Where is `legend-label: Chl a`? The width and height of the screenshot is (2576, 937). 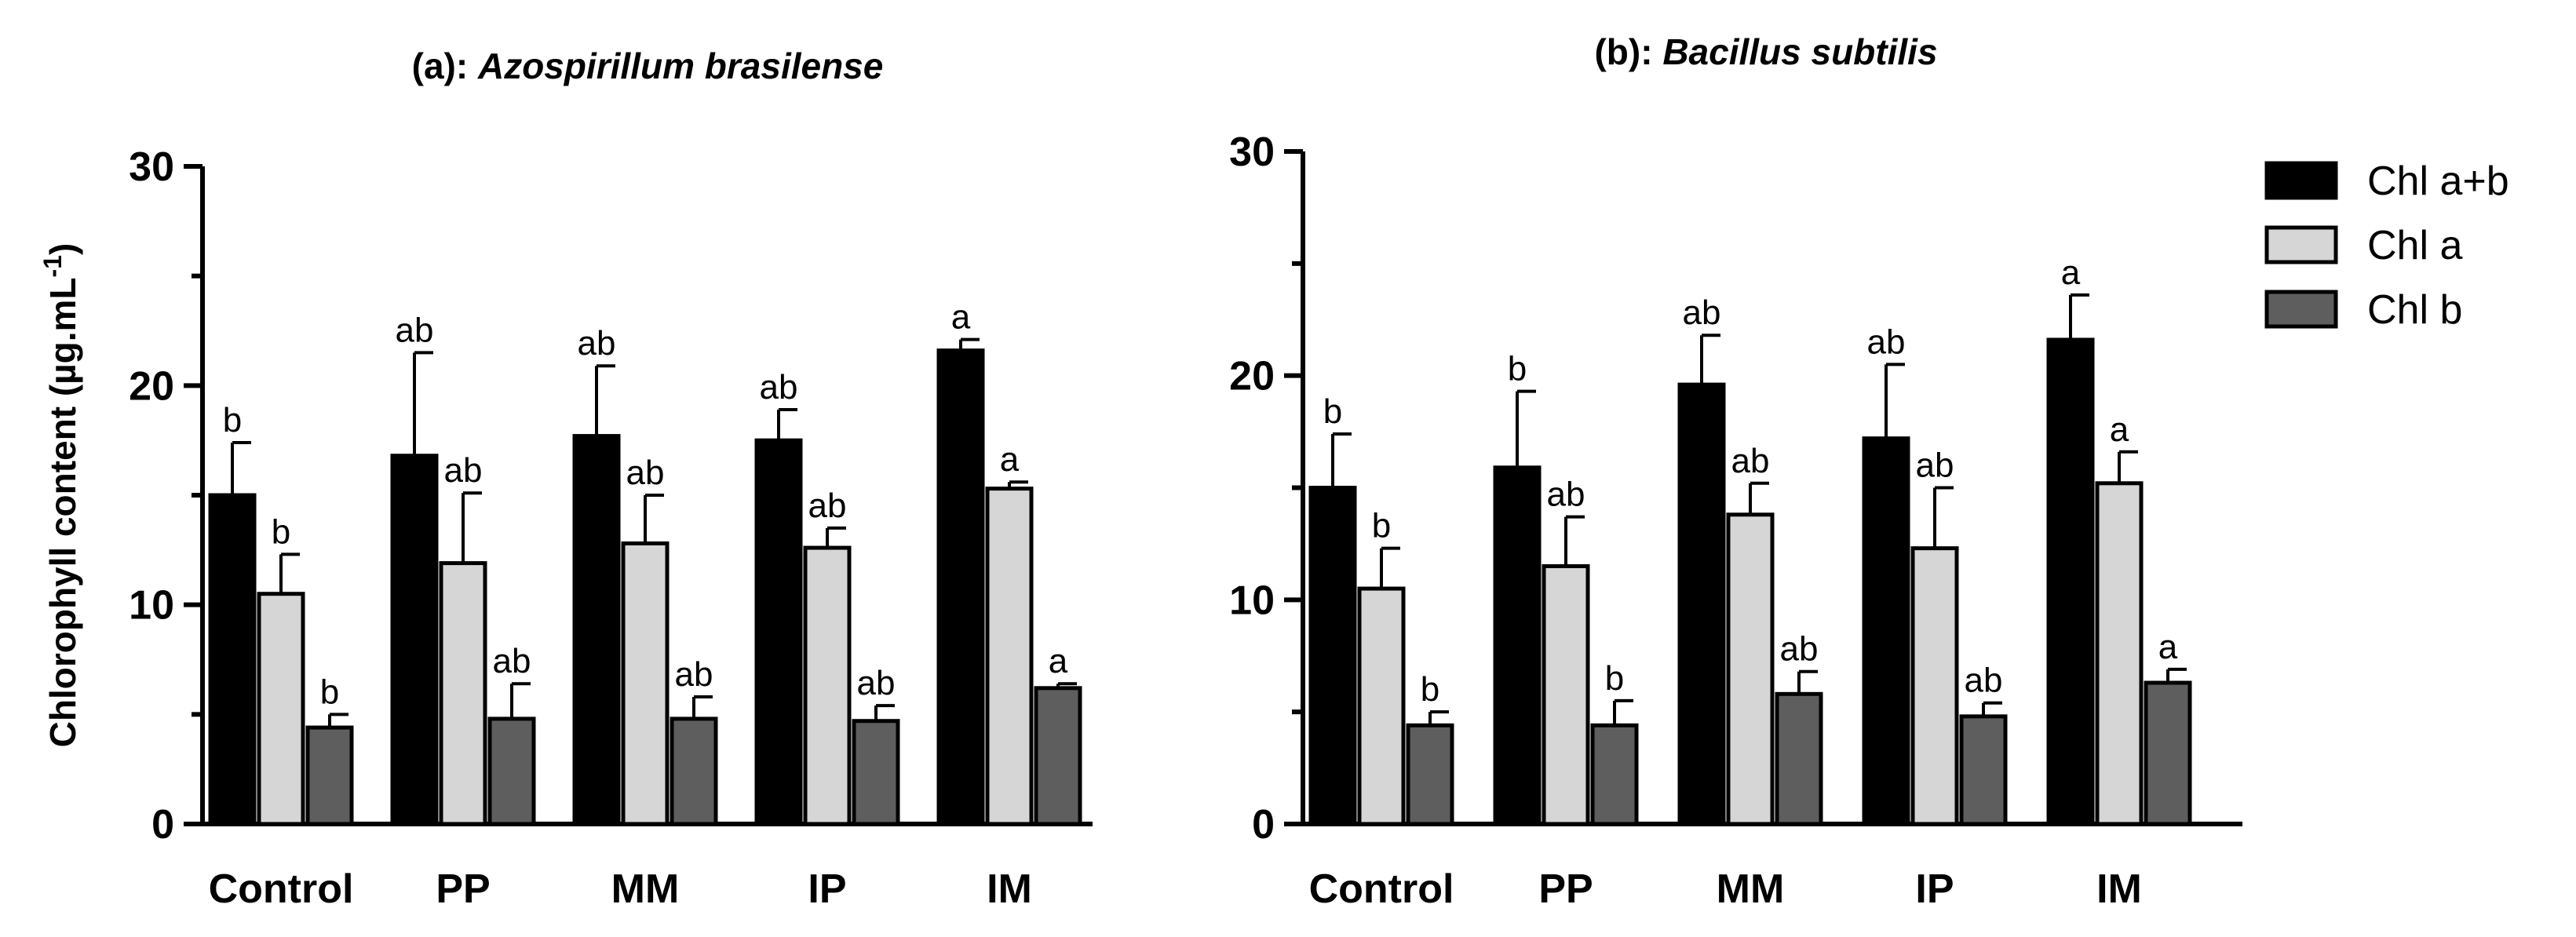 legend-label: Chl a is located at coordinates (2414, 245).